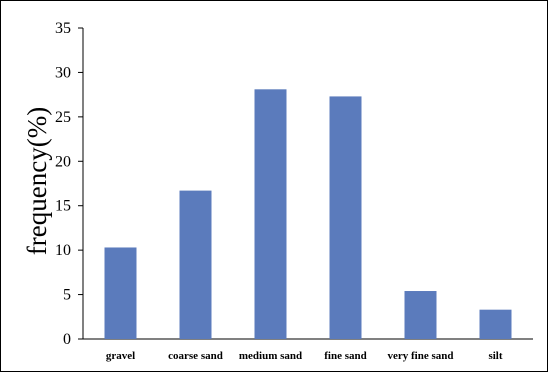 The width and height of the screenshot is (548, 373). I want to click on y-tick-label: 35, so click(63, 28).